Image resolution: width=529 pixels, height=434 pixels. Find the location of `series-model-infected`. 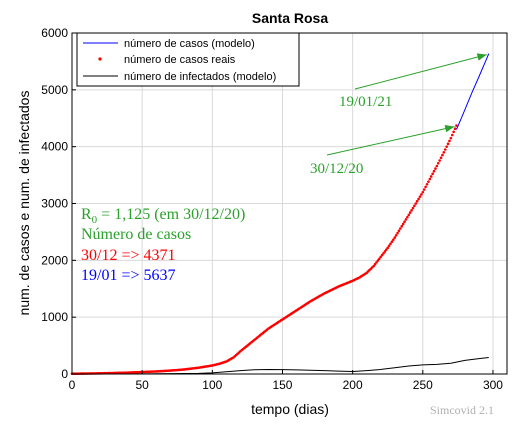

series-model-infected is located at coordinates (280, 366).